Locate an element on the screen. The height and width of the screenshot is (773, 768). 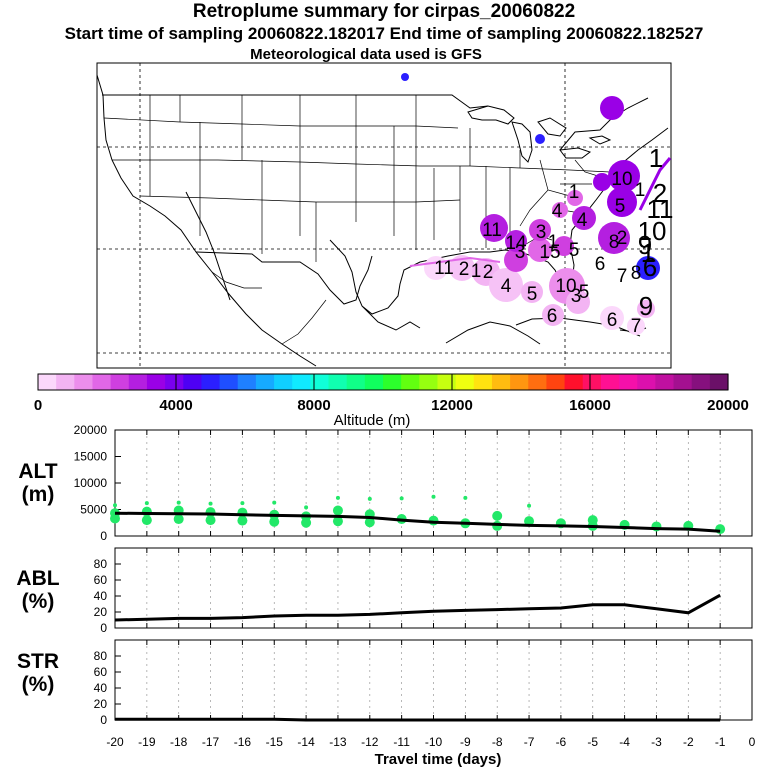
x-tick-label: -15 is located at coordinates (275, 742).